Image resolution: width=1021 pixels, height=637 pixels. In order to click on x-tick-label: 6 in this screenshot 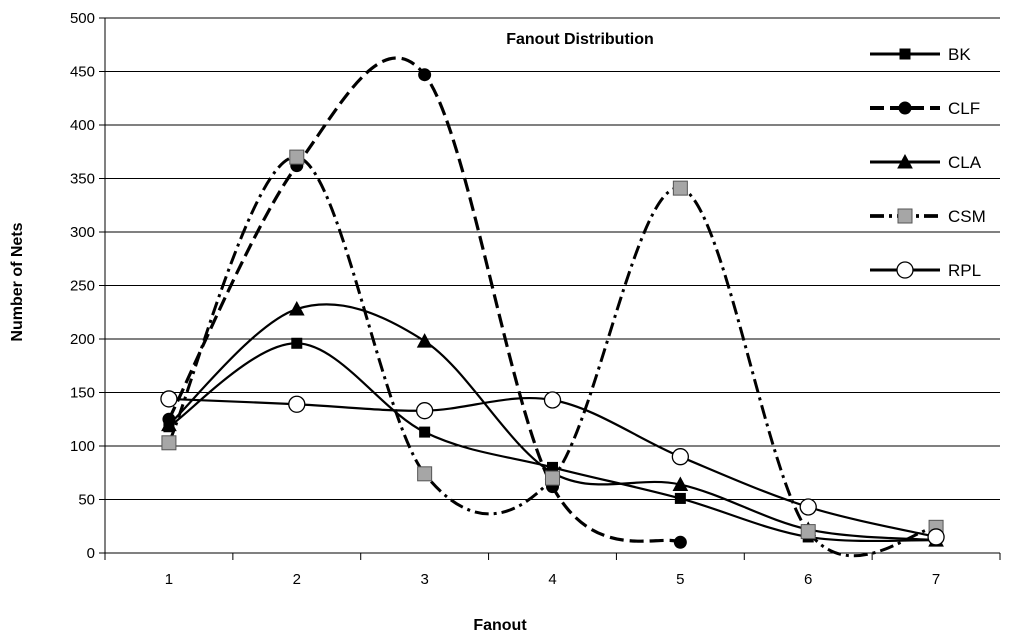, I will do `click(808, 579)`.